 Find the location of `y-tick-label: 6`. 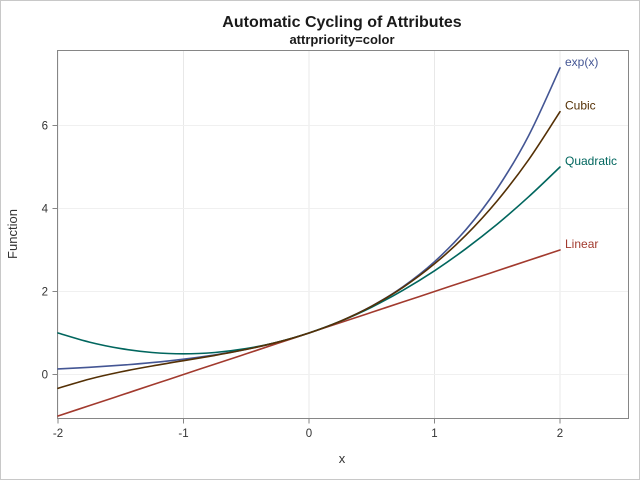

y-tick-label: 6 is located at coordinates (45, 127).